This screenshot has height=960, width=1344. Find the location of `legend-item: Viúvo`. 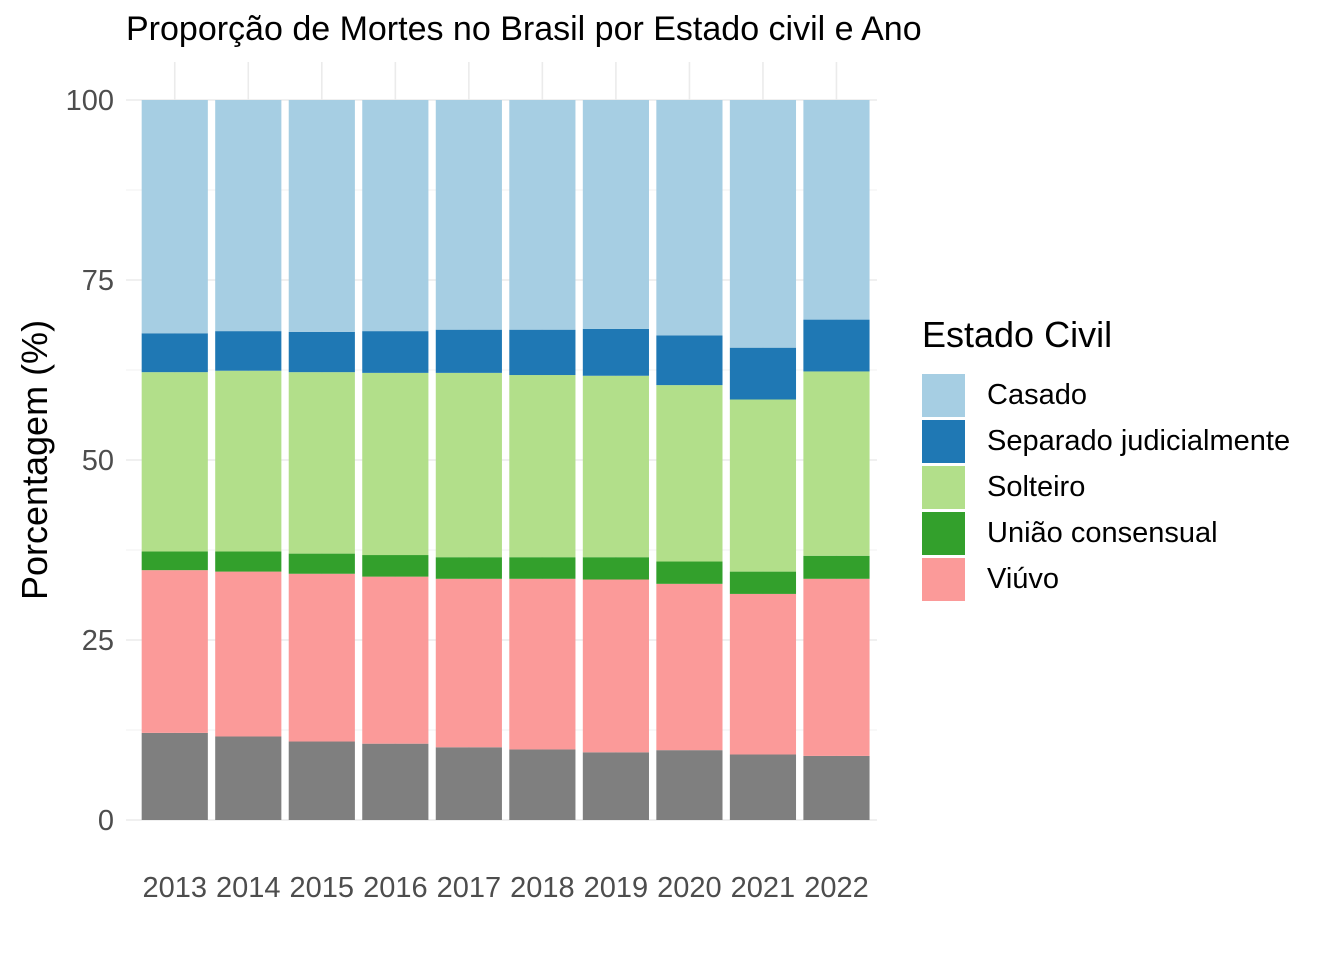

legend-item: Viúvo is located at coordinates (1106, 579).